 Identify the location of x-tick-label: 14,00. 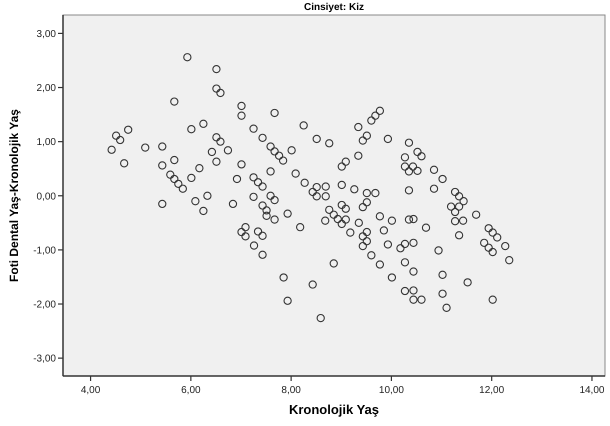
(592, 390).